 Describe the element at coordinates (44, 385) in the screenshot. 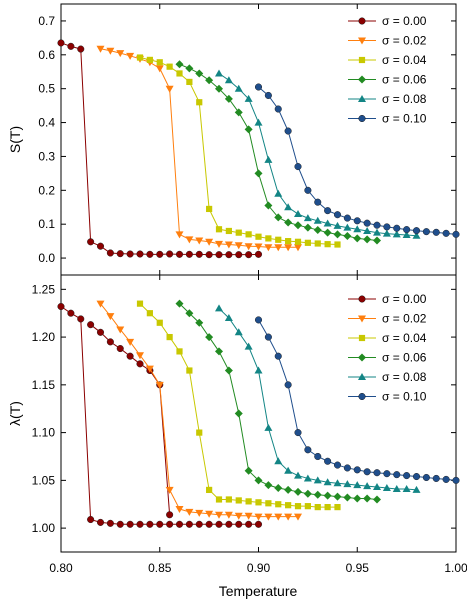

I see `y-tick-label: 1.15` at that location.